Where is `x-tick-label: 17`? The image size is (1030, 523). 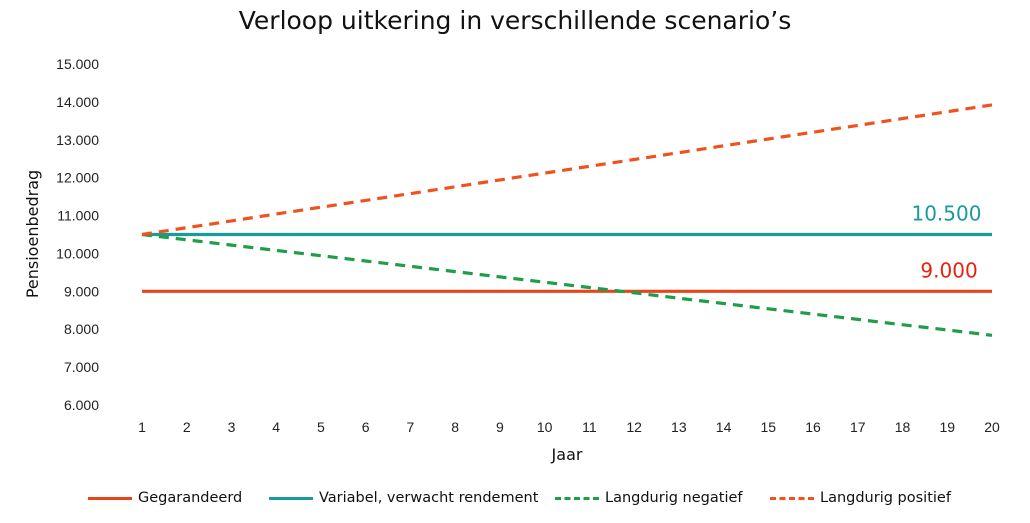
x-tick-label: 17 is located at coordinates (858, 427).